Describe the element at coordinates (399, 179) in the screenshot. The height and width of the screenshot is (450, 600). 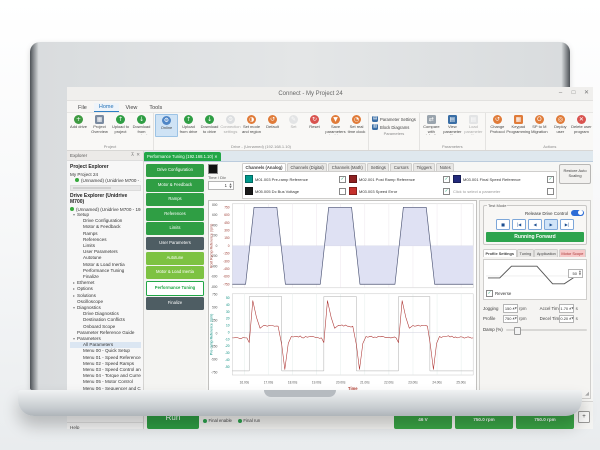
I see `channel-chip-1: M02.001 Post Ramp Reference ✓` at that location.